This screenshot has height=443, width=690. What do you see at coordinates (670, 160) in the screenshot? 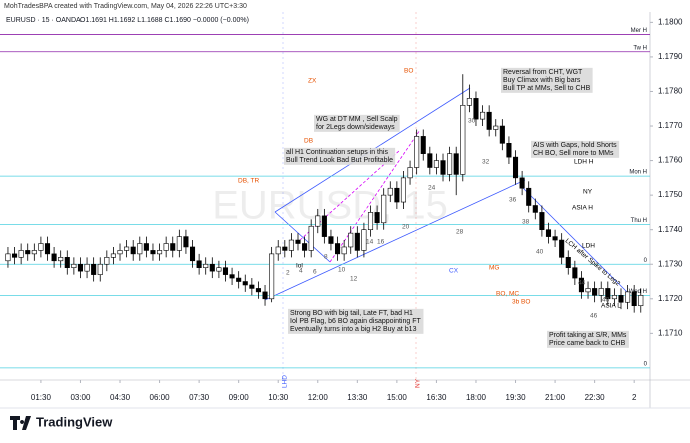
I see `y-tick-label: 1.1760` at bounding box center [670, 160].